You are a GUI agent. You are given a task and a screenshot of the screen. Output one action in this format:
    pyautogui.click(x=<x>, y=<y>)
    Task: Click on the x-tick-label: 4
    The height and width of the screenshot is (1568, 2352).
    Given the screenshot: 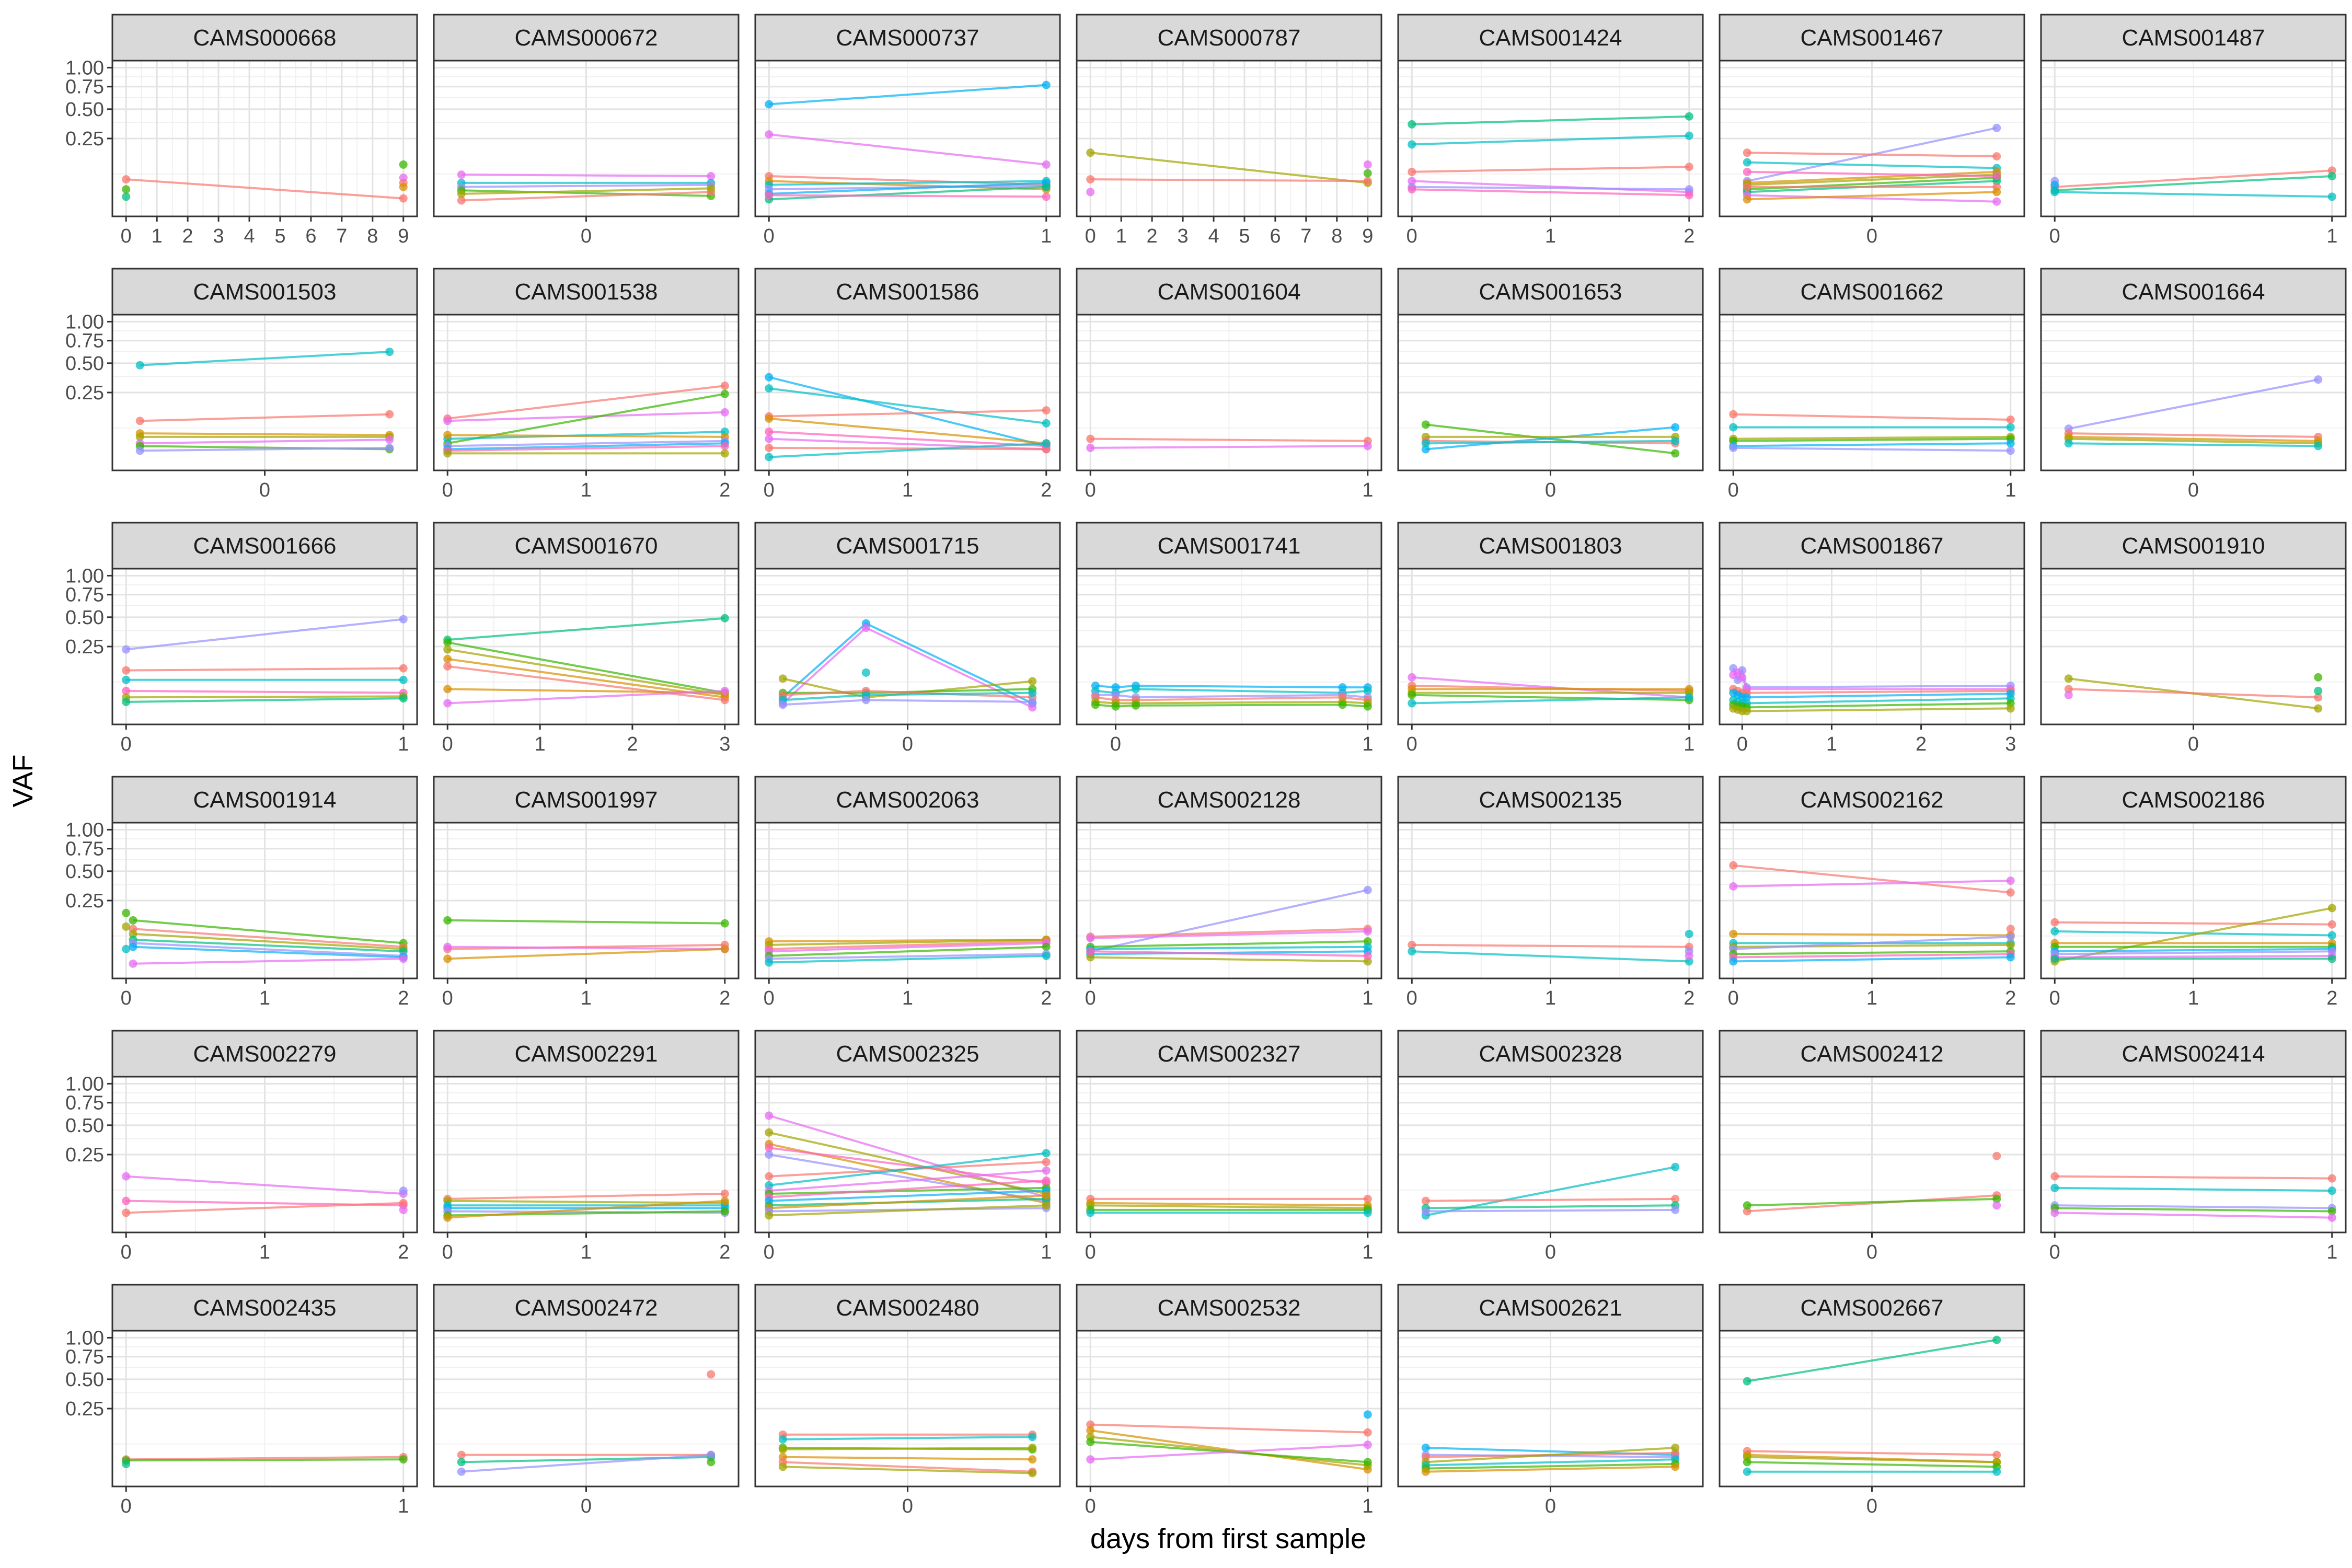 What is the action you would take?
    pyautogui.click(x=249, y=236)
    